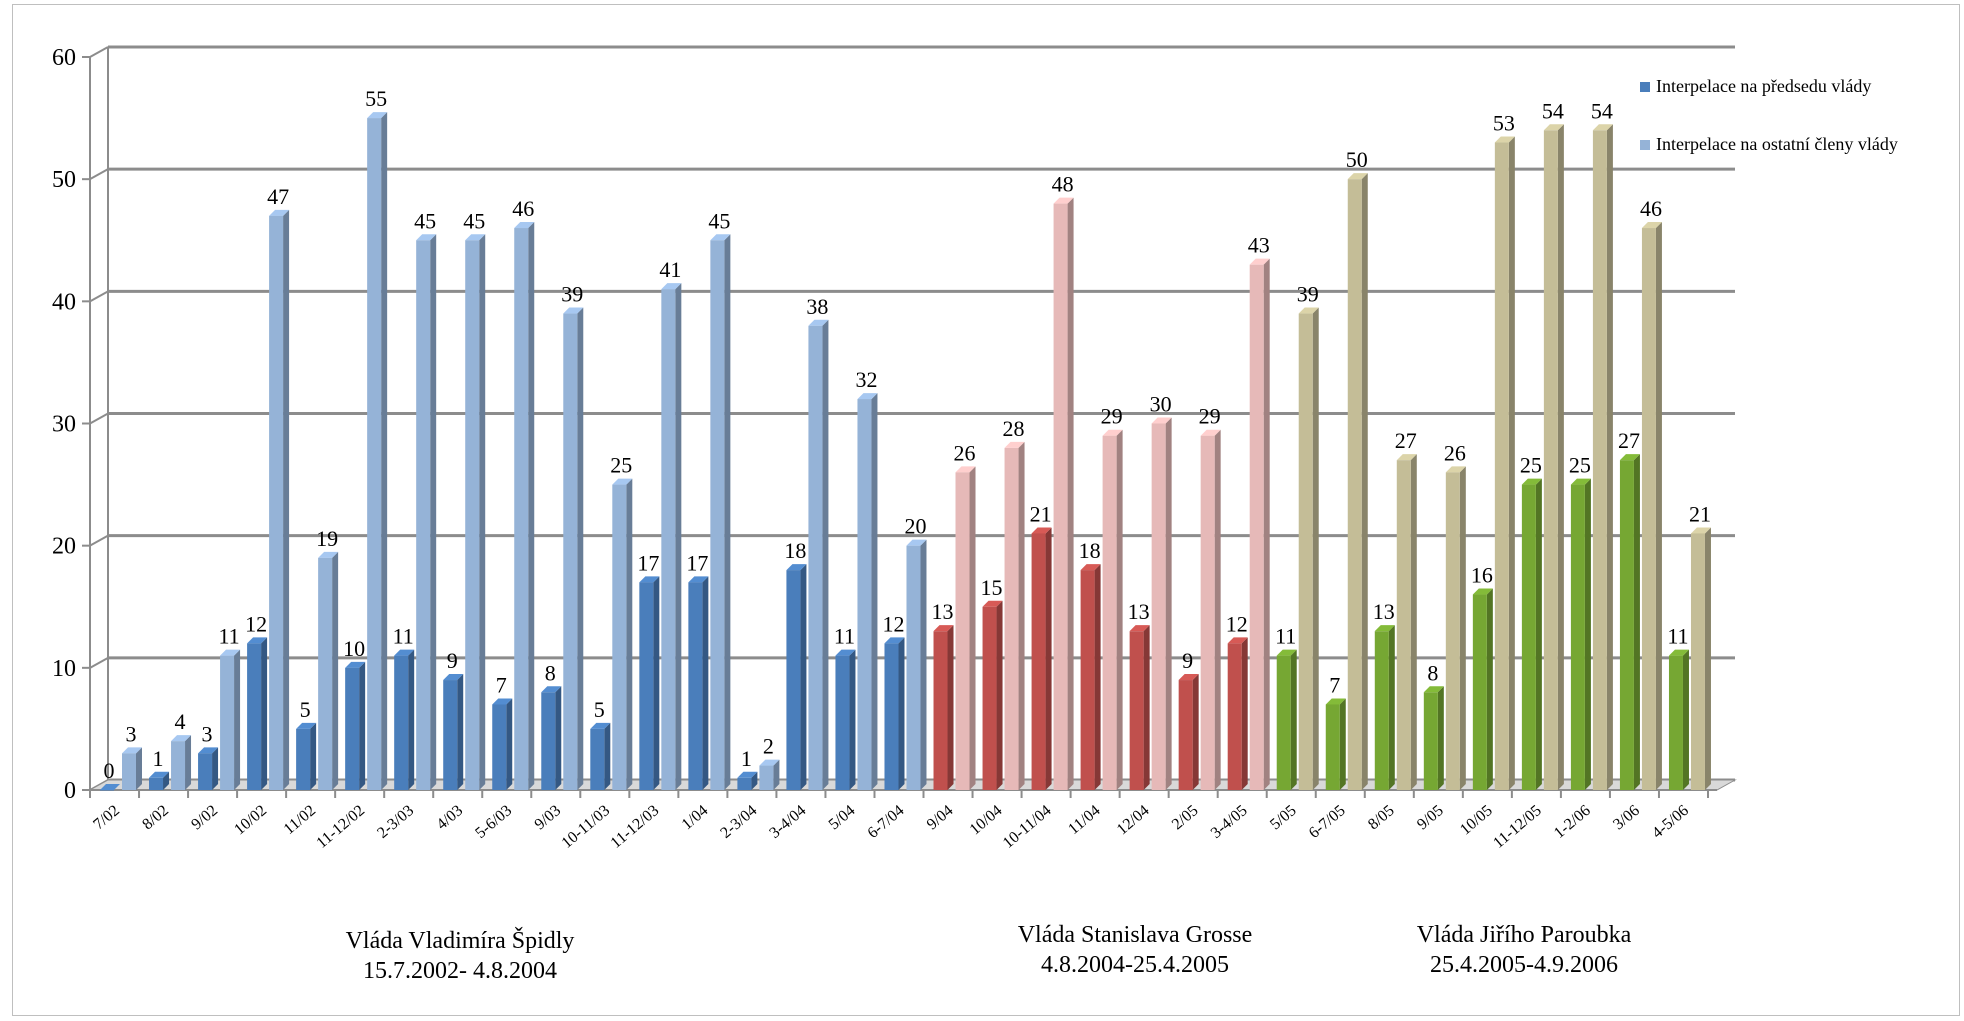 Image resolution: width=1964 pixels, height=1021 pixels. I want to click on data-label: 7, so click(1334, 684).